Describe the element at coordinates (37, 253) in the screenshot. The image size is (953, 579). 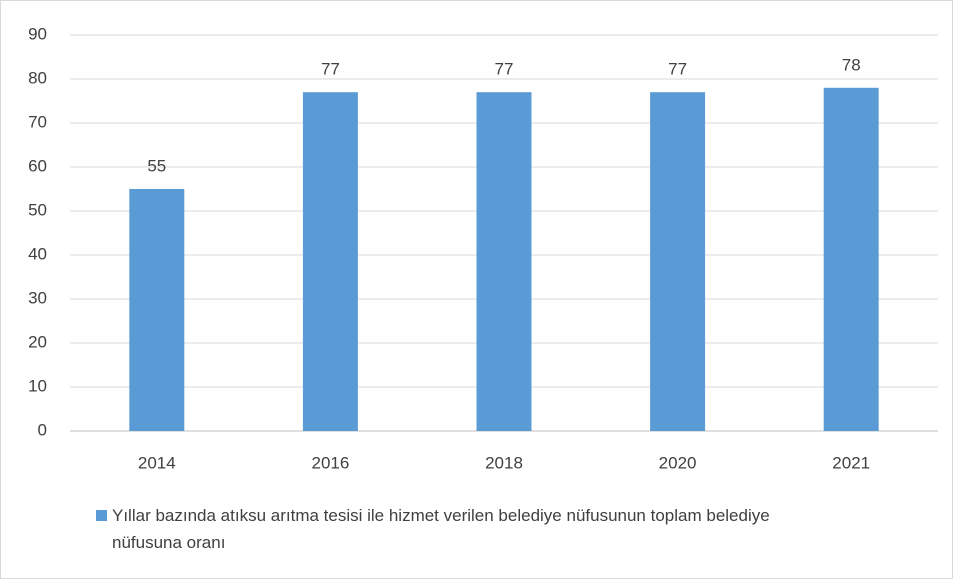
I see `y-tick-label: 40` at that location.